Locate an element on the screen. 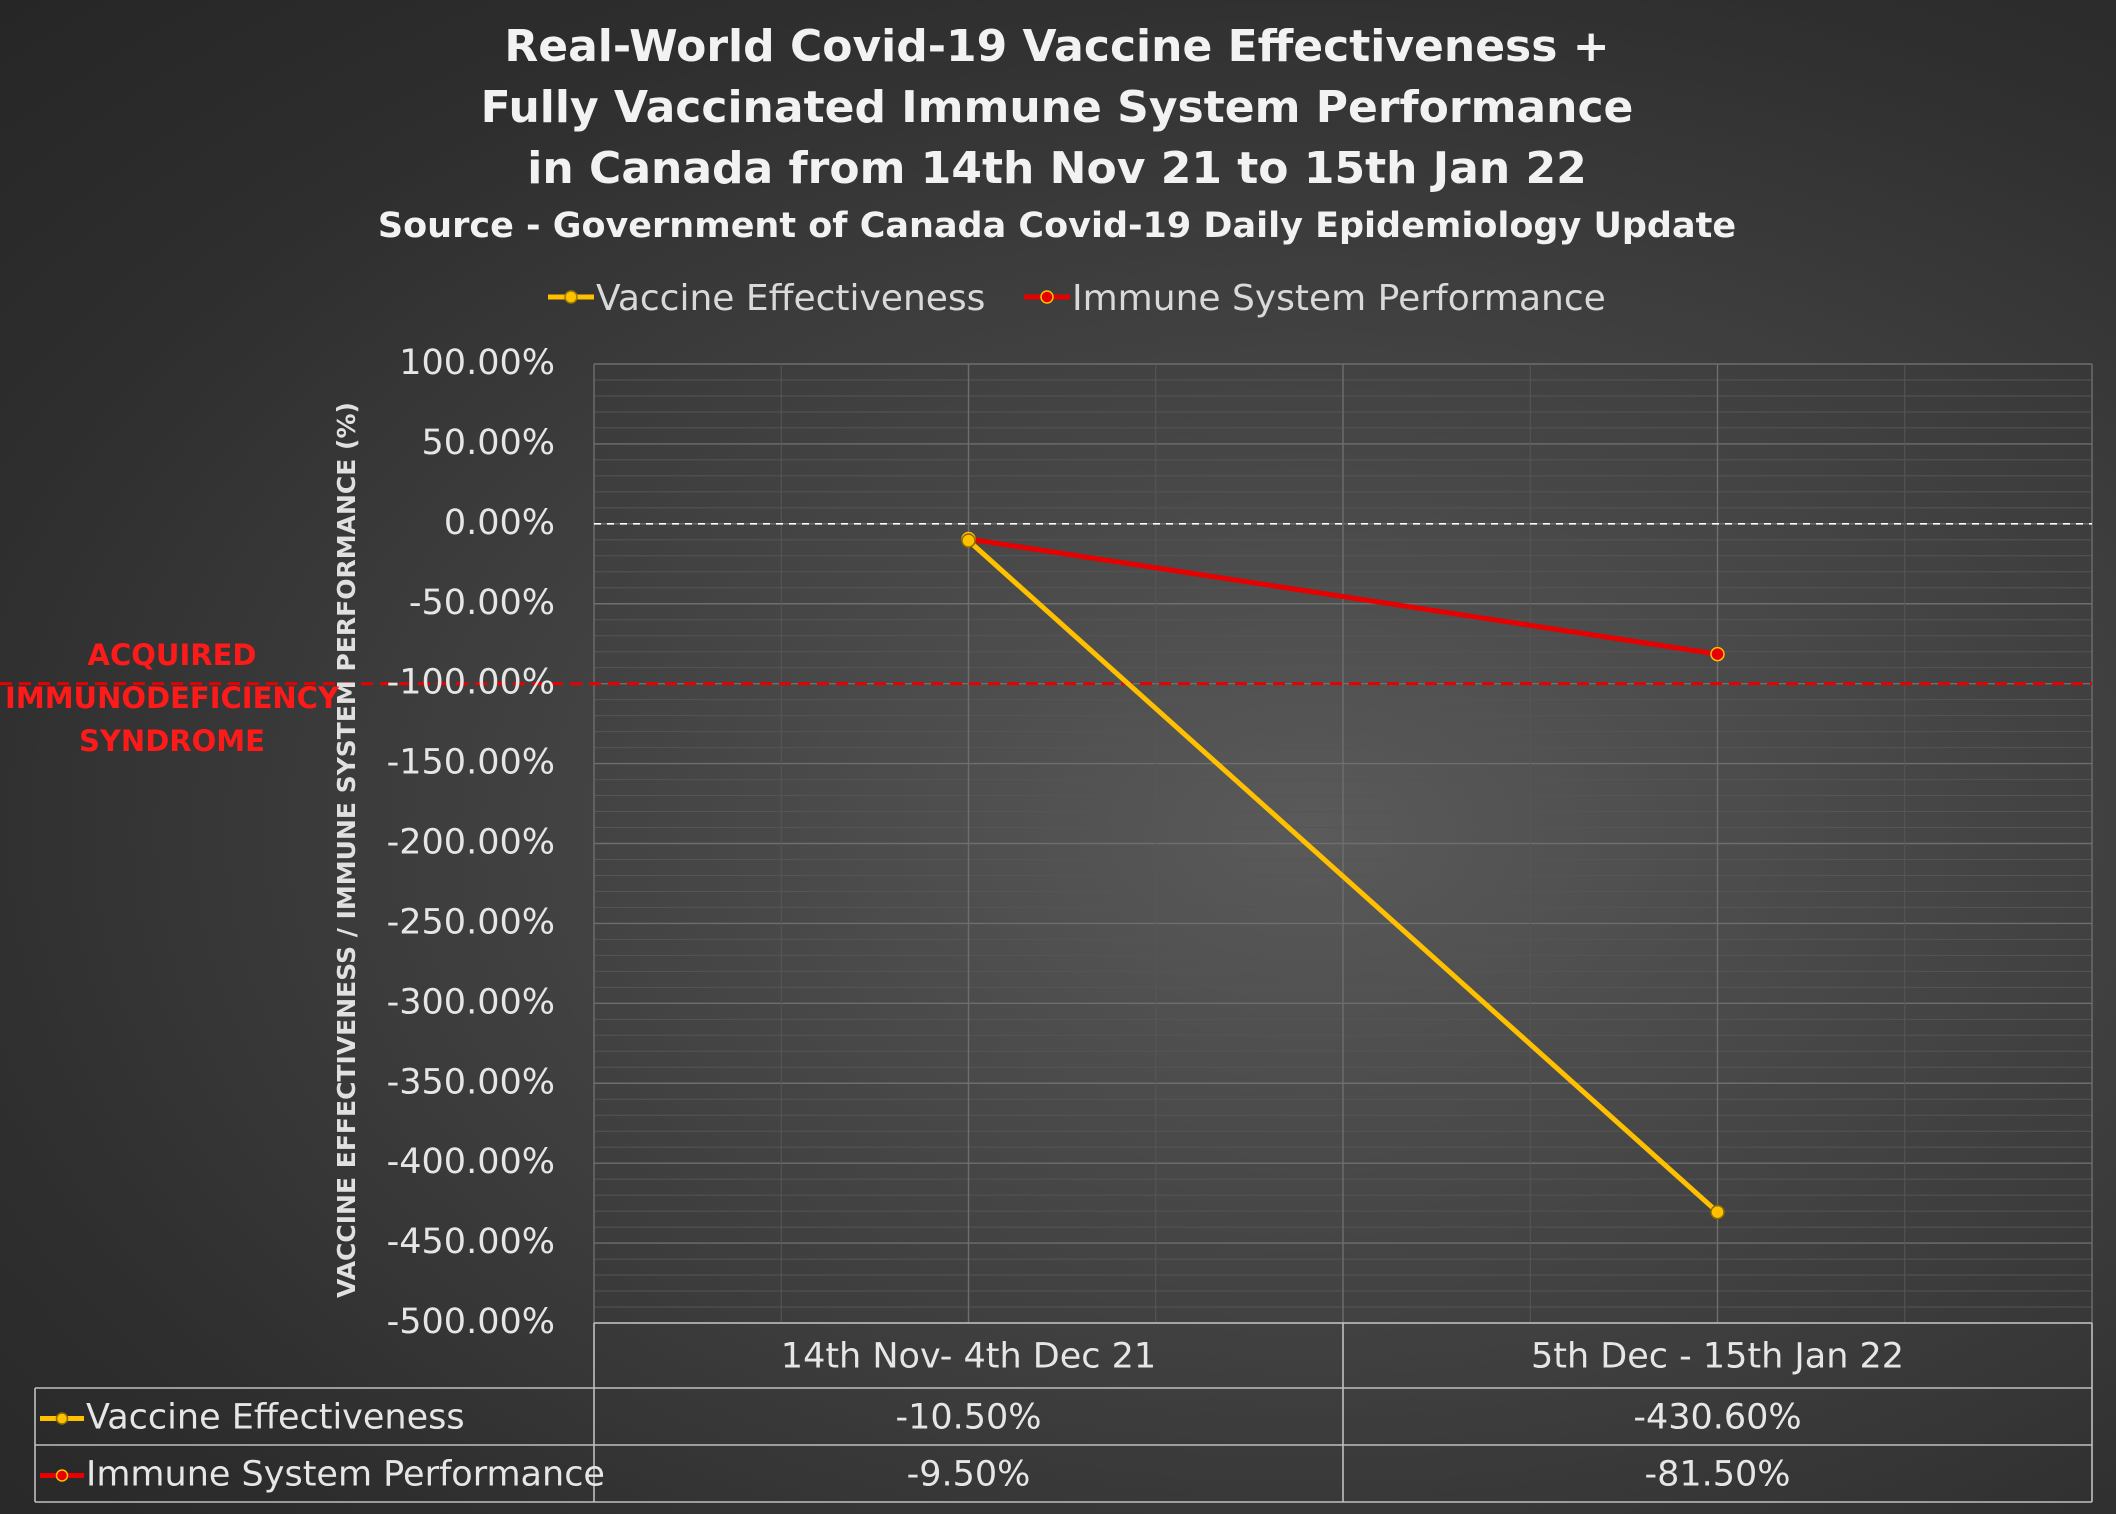  y-tick-label: -400.00% is located at coordinates (471, 1162).